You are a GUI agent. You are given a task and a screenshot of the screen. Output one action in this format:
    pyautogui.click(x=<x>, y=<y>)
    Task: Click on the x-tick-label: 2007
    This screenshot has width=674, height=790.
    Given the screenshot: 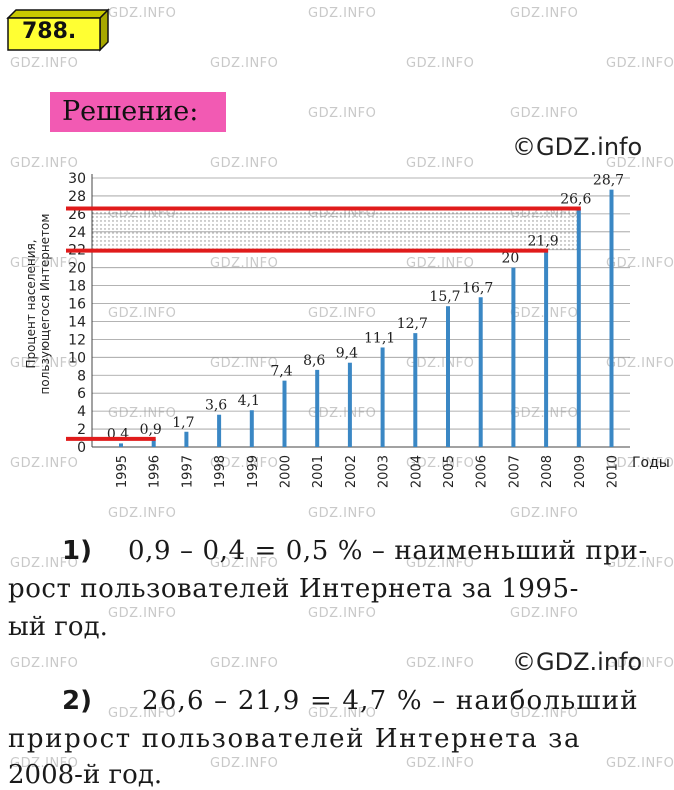 What is the action you would take?
    pyautogui.click(x=514, y=471)
    